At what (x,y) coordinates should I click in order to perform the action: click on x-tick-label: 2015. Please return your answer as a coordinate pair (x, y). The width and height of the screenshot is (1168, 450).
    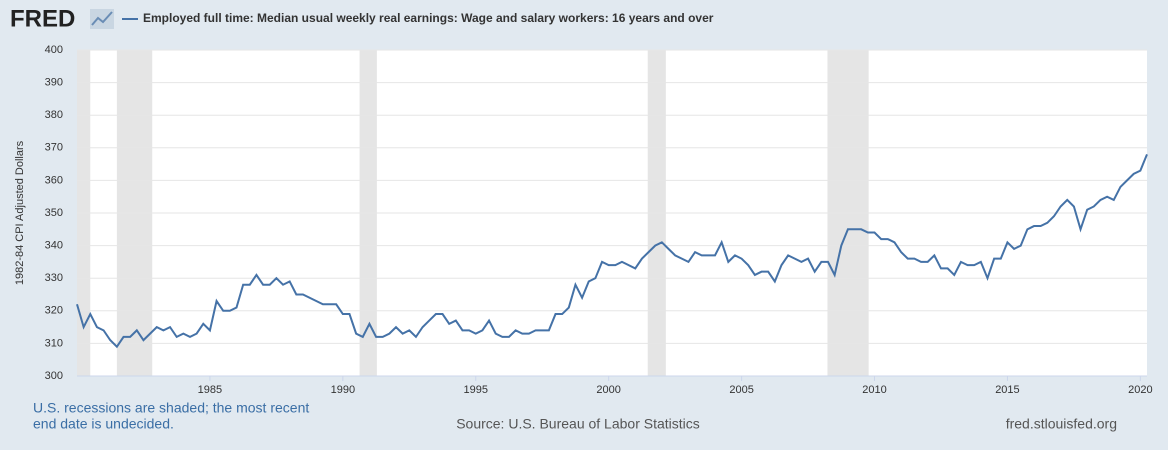
    Looking at the image, I should click on (1007, 390).